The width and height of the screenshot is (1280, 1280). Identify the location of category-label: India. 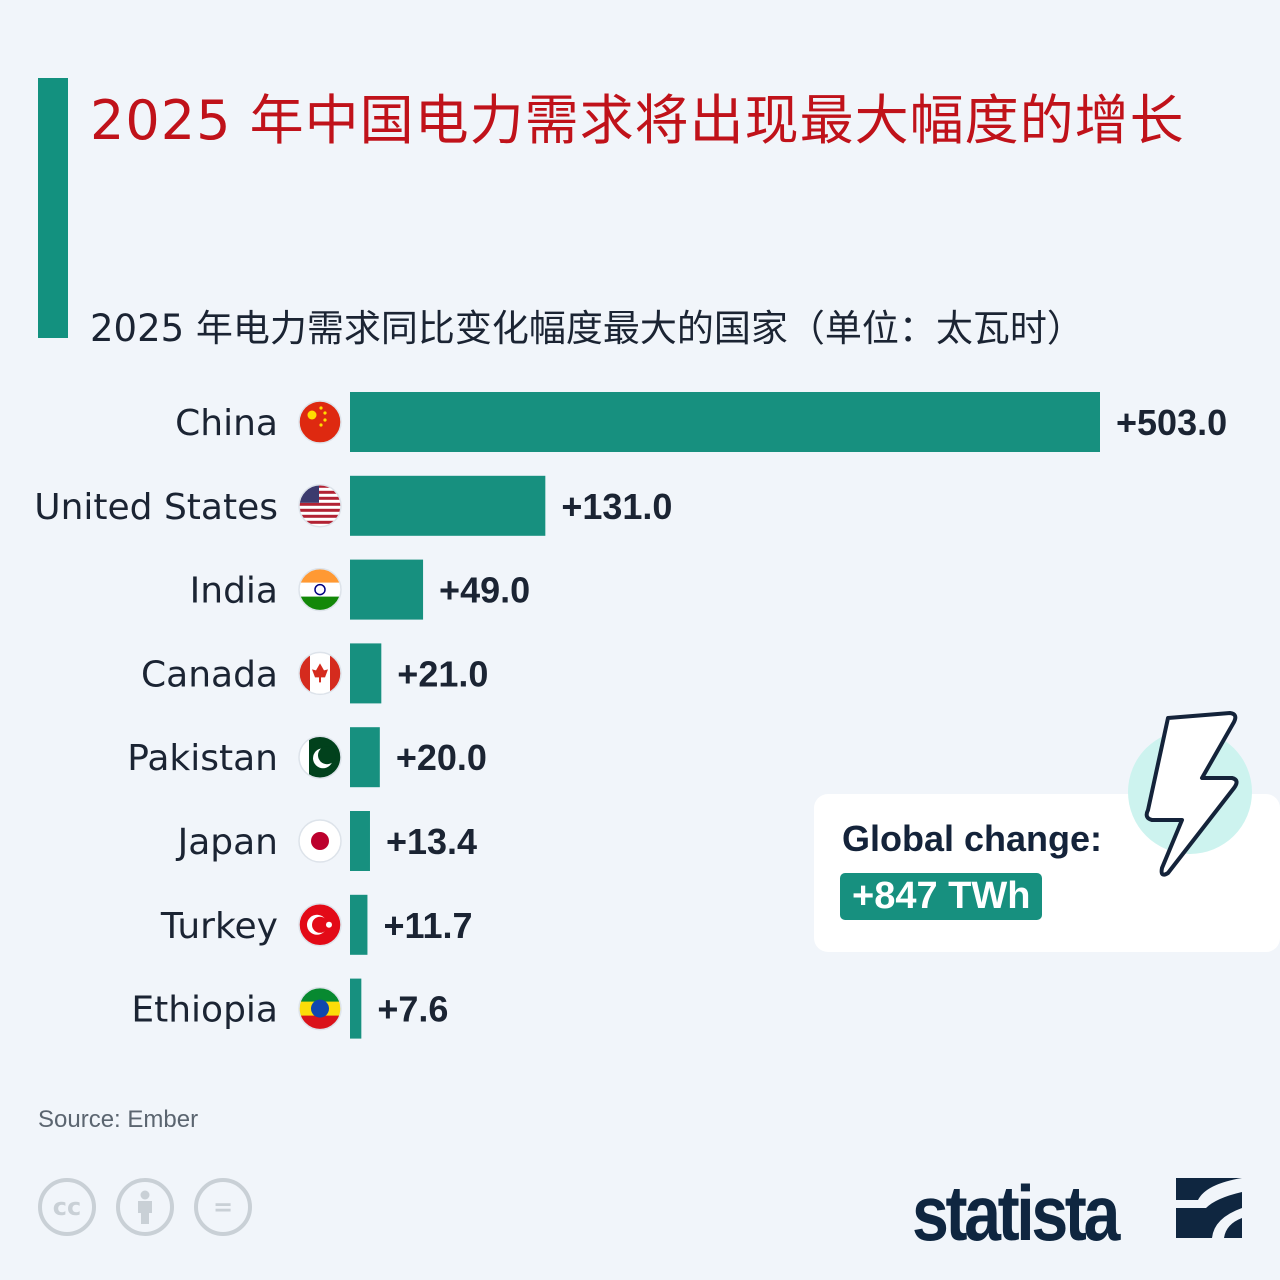
(234, 591).